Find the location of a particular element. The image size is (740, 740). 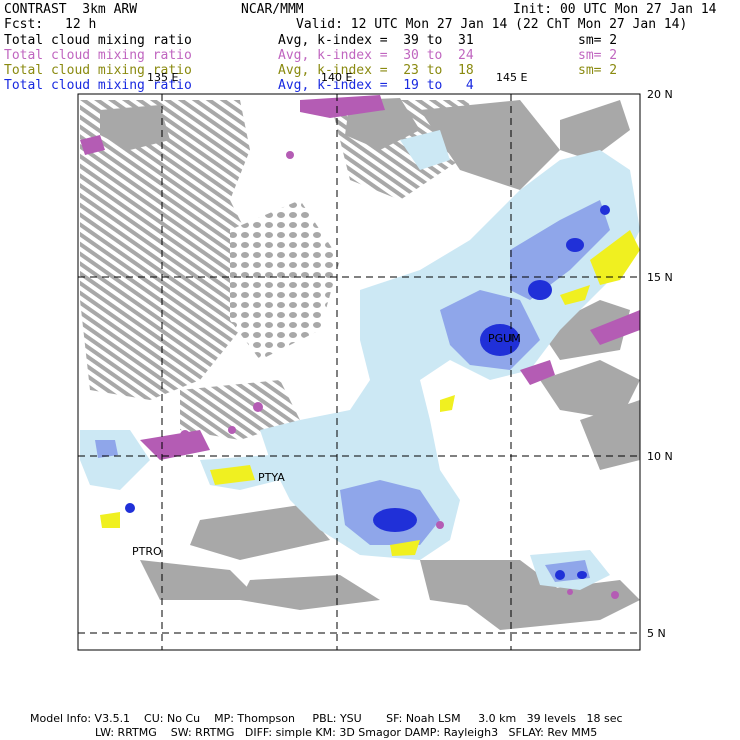

lat-label: 20 N is located at coordinates (660, 94).